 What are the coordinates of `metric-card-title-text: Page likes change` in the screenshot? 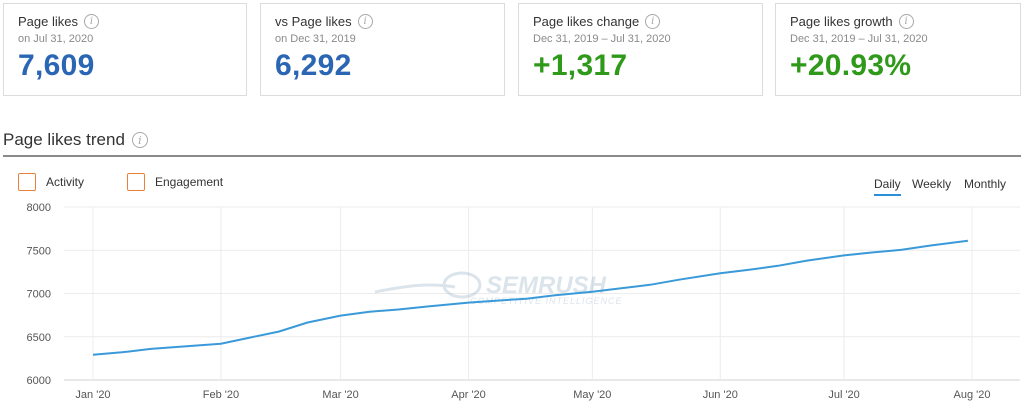 It's located at (586, 21).